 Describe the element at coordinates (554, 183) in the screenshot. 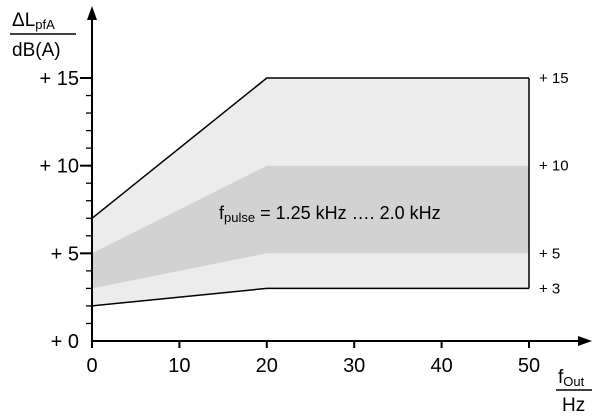

I see `right-side-labels: + 15 + 10 + 5 + 3` at that location.